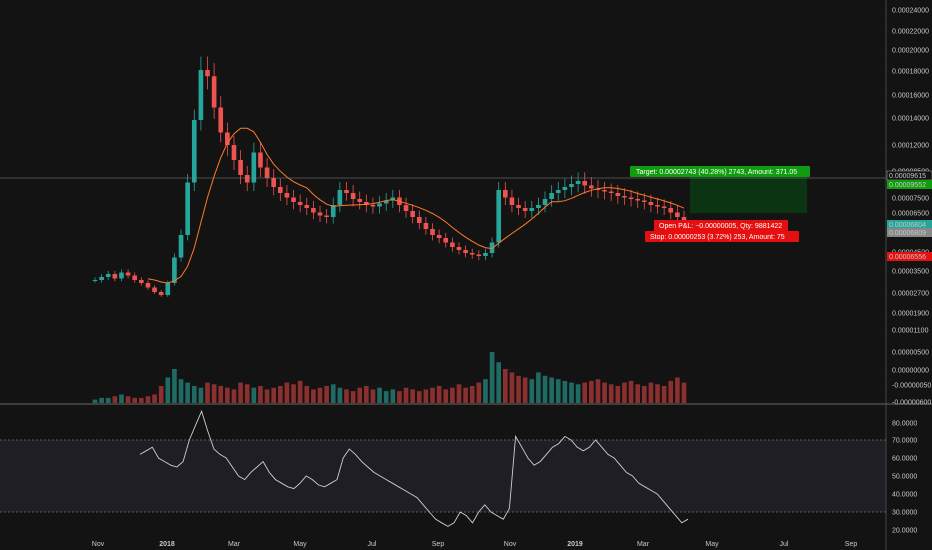  Describe the element at coordinates (475, 544) in the screenshot. I see `time-axis: Nov 2018 Mar May Jul Sep Nov 2019 Mar May Jul Sep` at that location.